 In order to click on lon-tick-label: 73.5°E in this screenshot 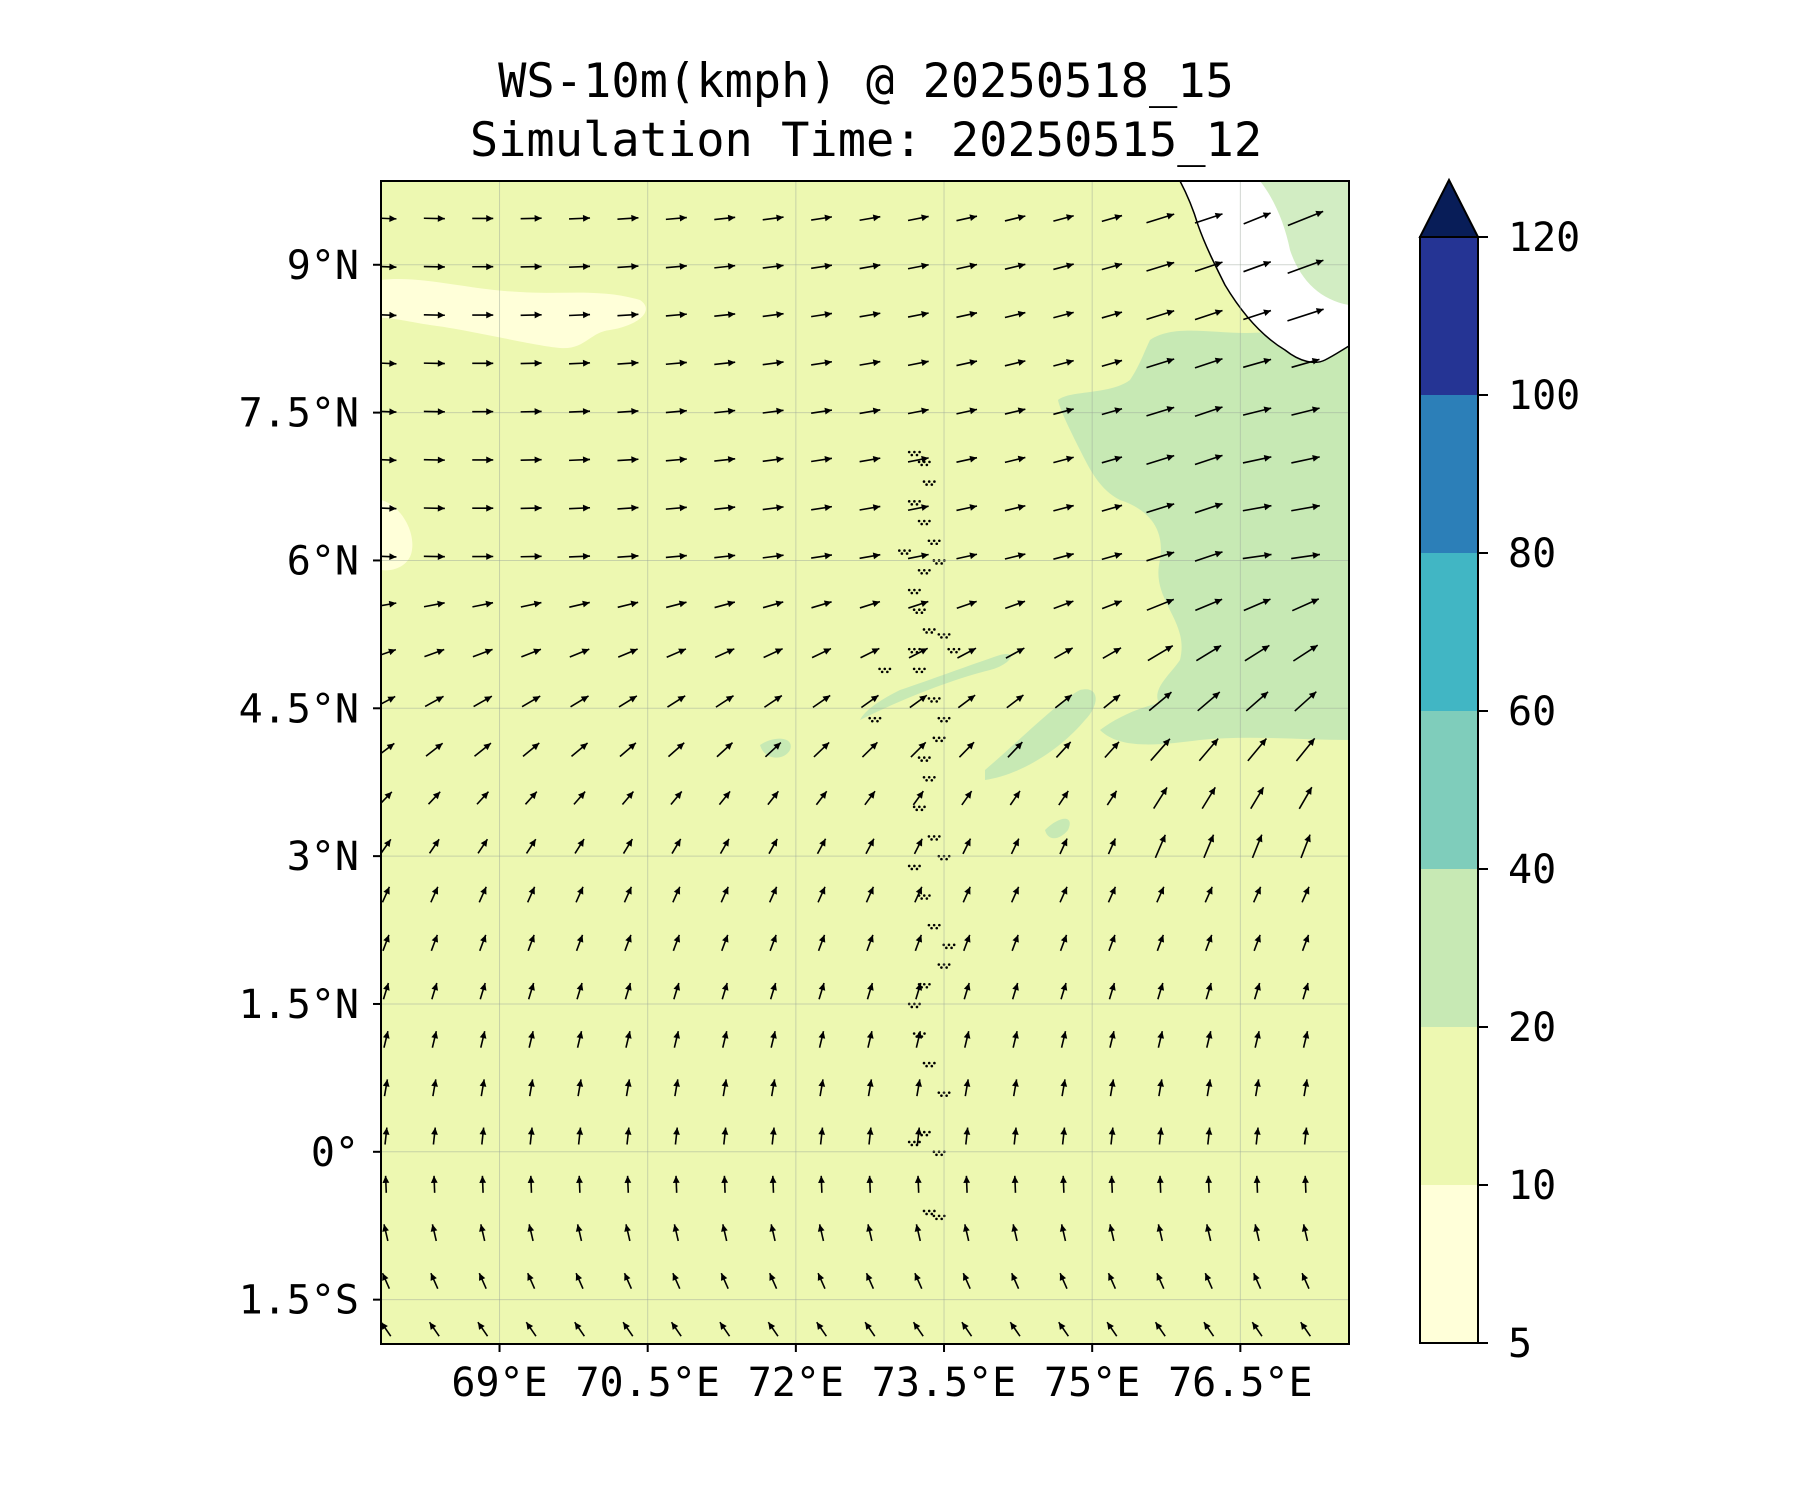, I will do `click(944, 1383)`.